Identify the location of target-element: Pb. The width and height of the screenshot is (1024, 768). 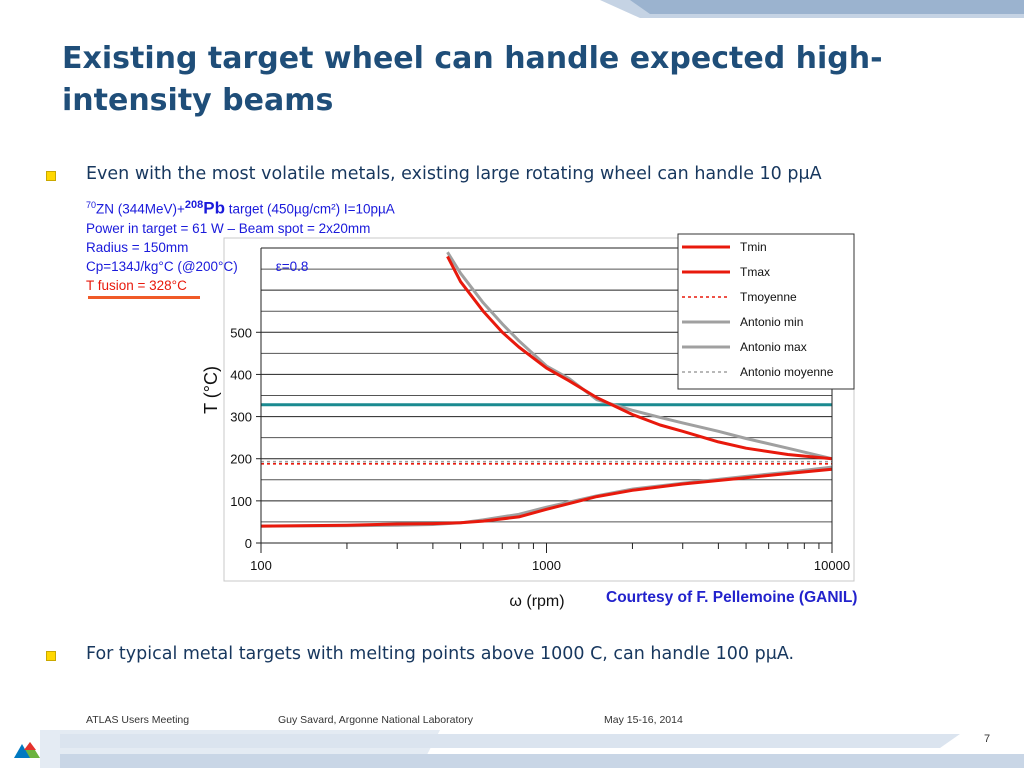
(214, 208).